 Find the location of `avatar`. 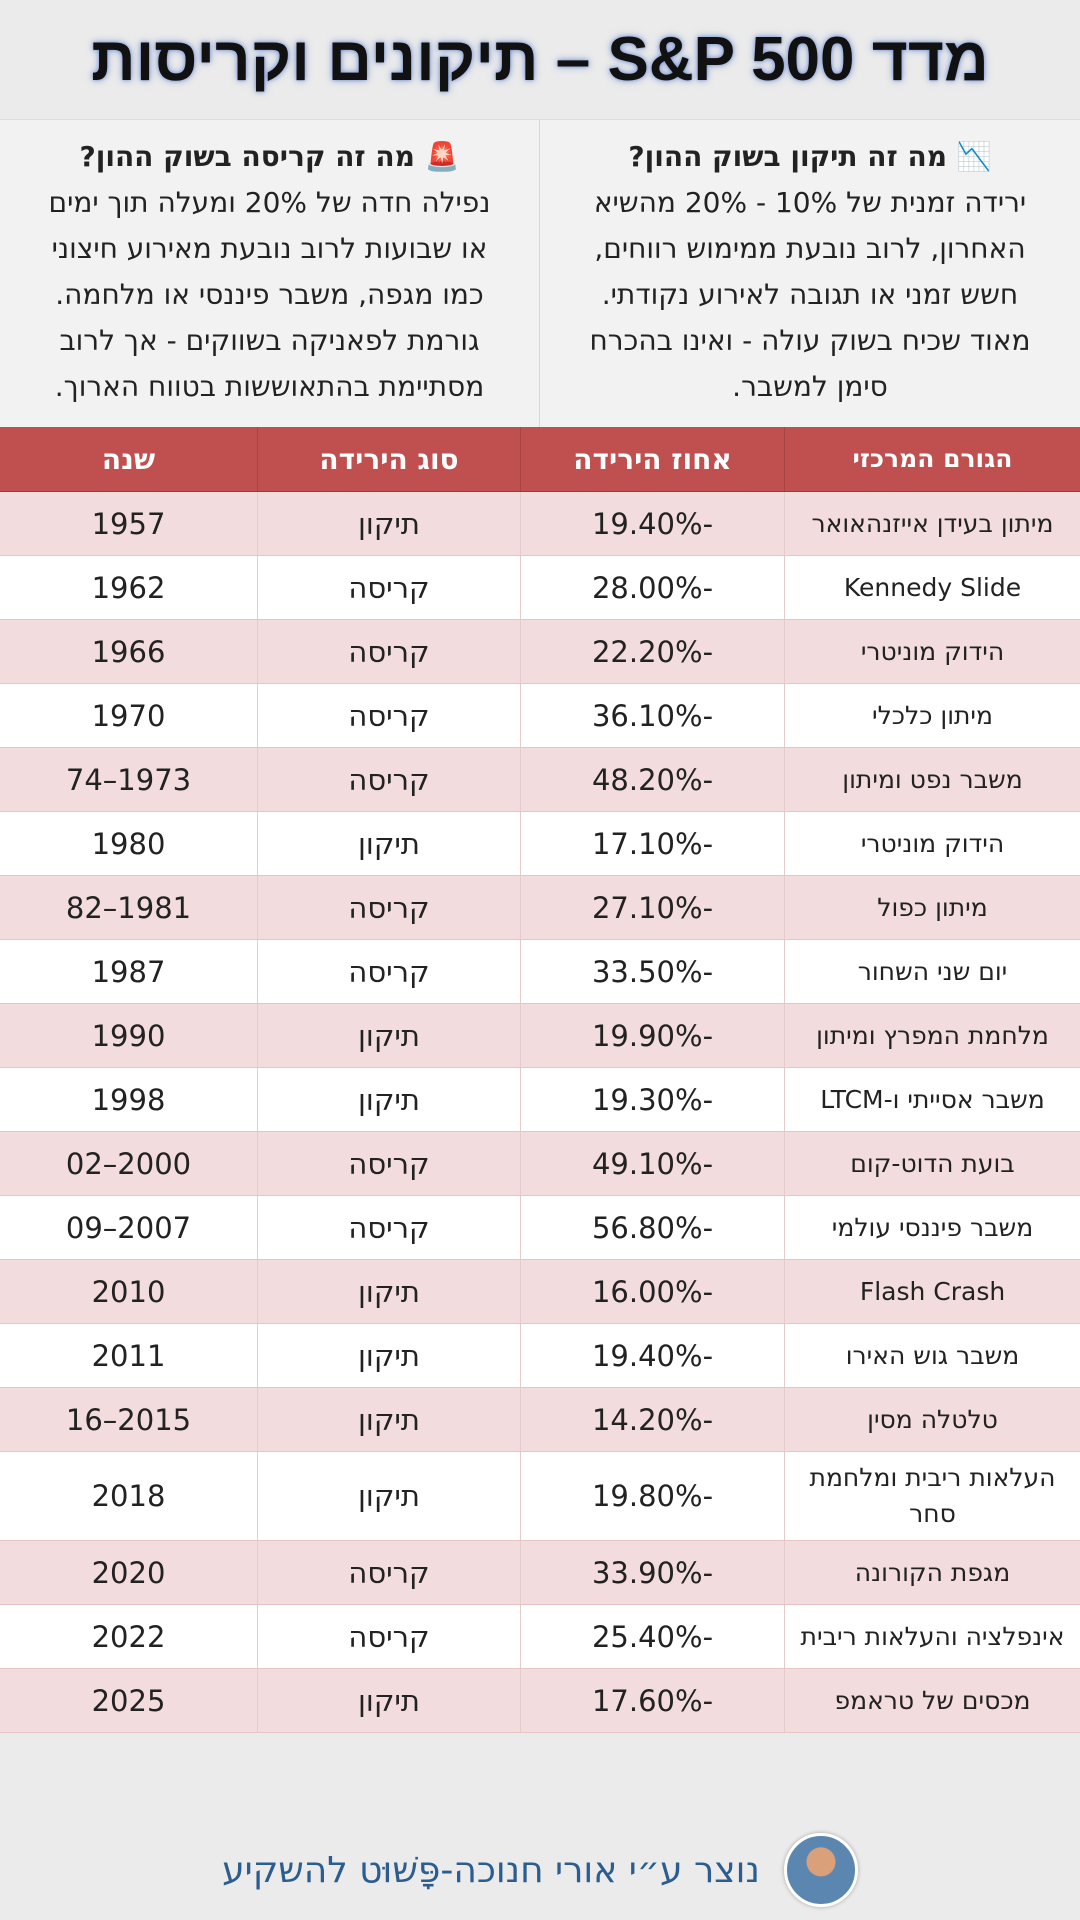

avatar is located at coordinates (820, 1870).